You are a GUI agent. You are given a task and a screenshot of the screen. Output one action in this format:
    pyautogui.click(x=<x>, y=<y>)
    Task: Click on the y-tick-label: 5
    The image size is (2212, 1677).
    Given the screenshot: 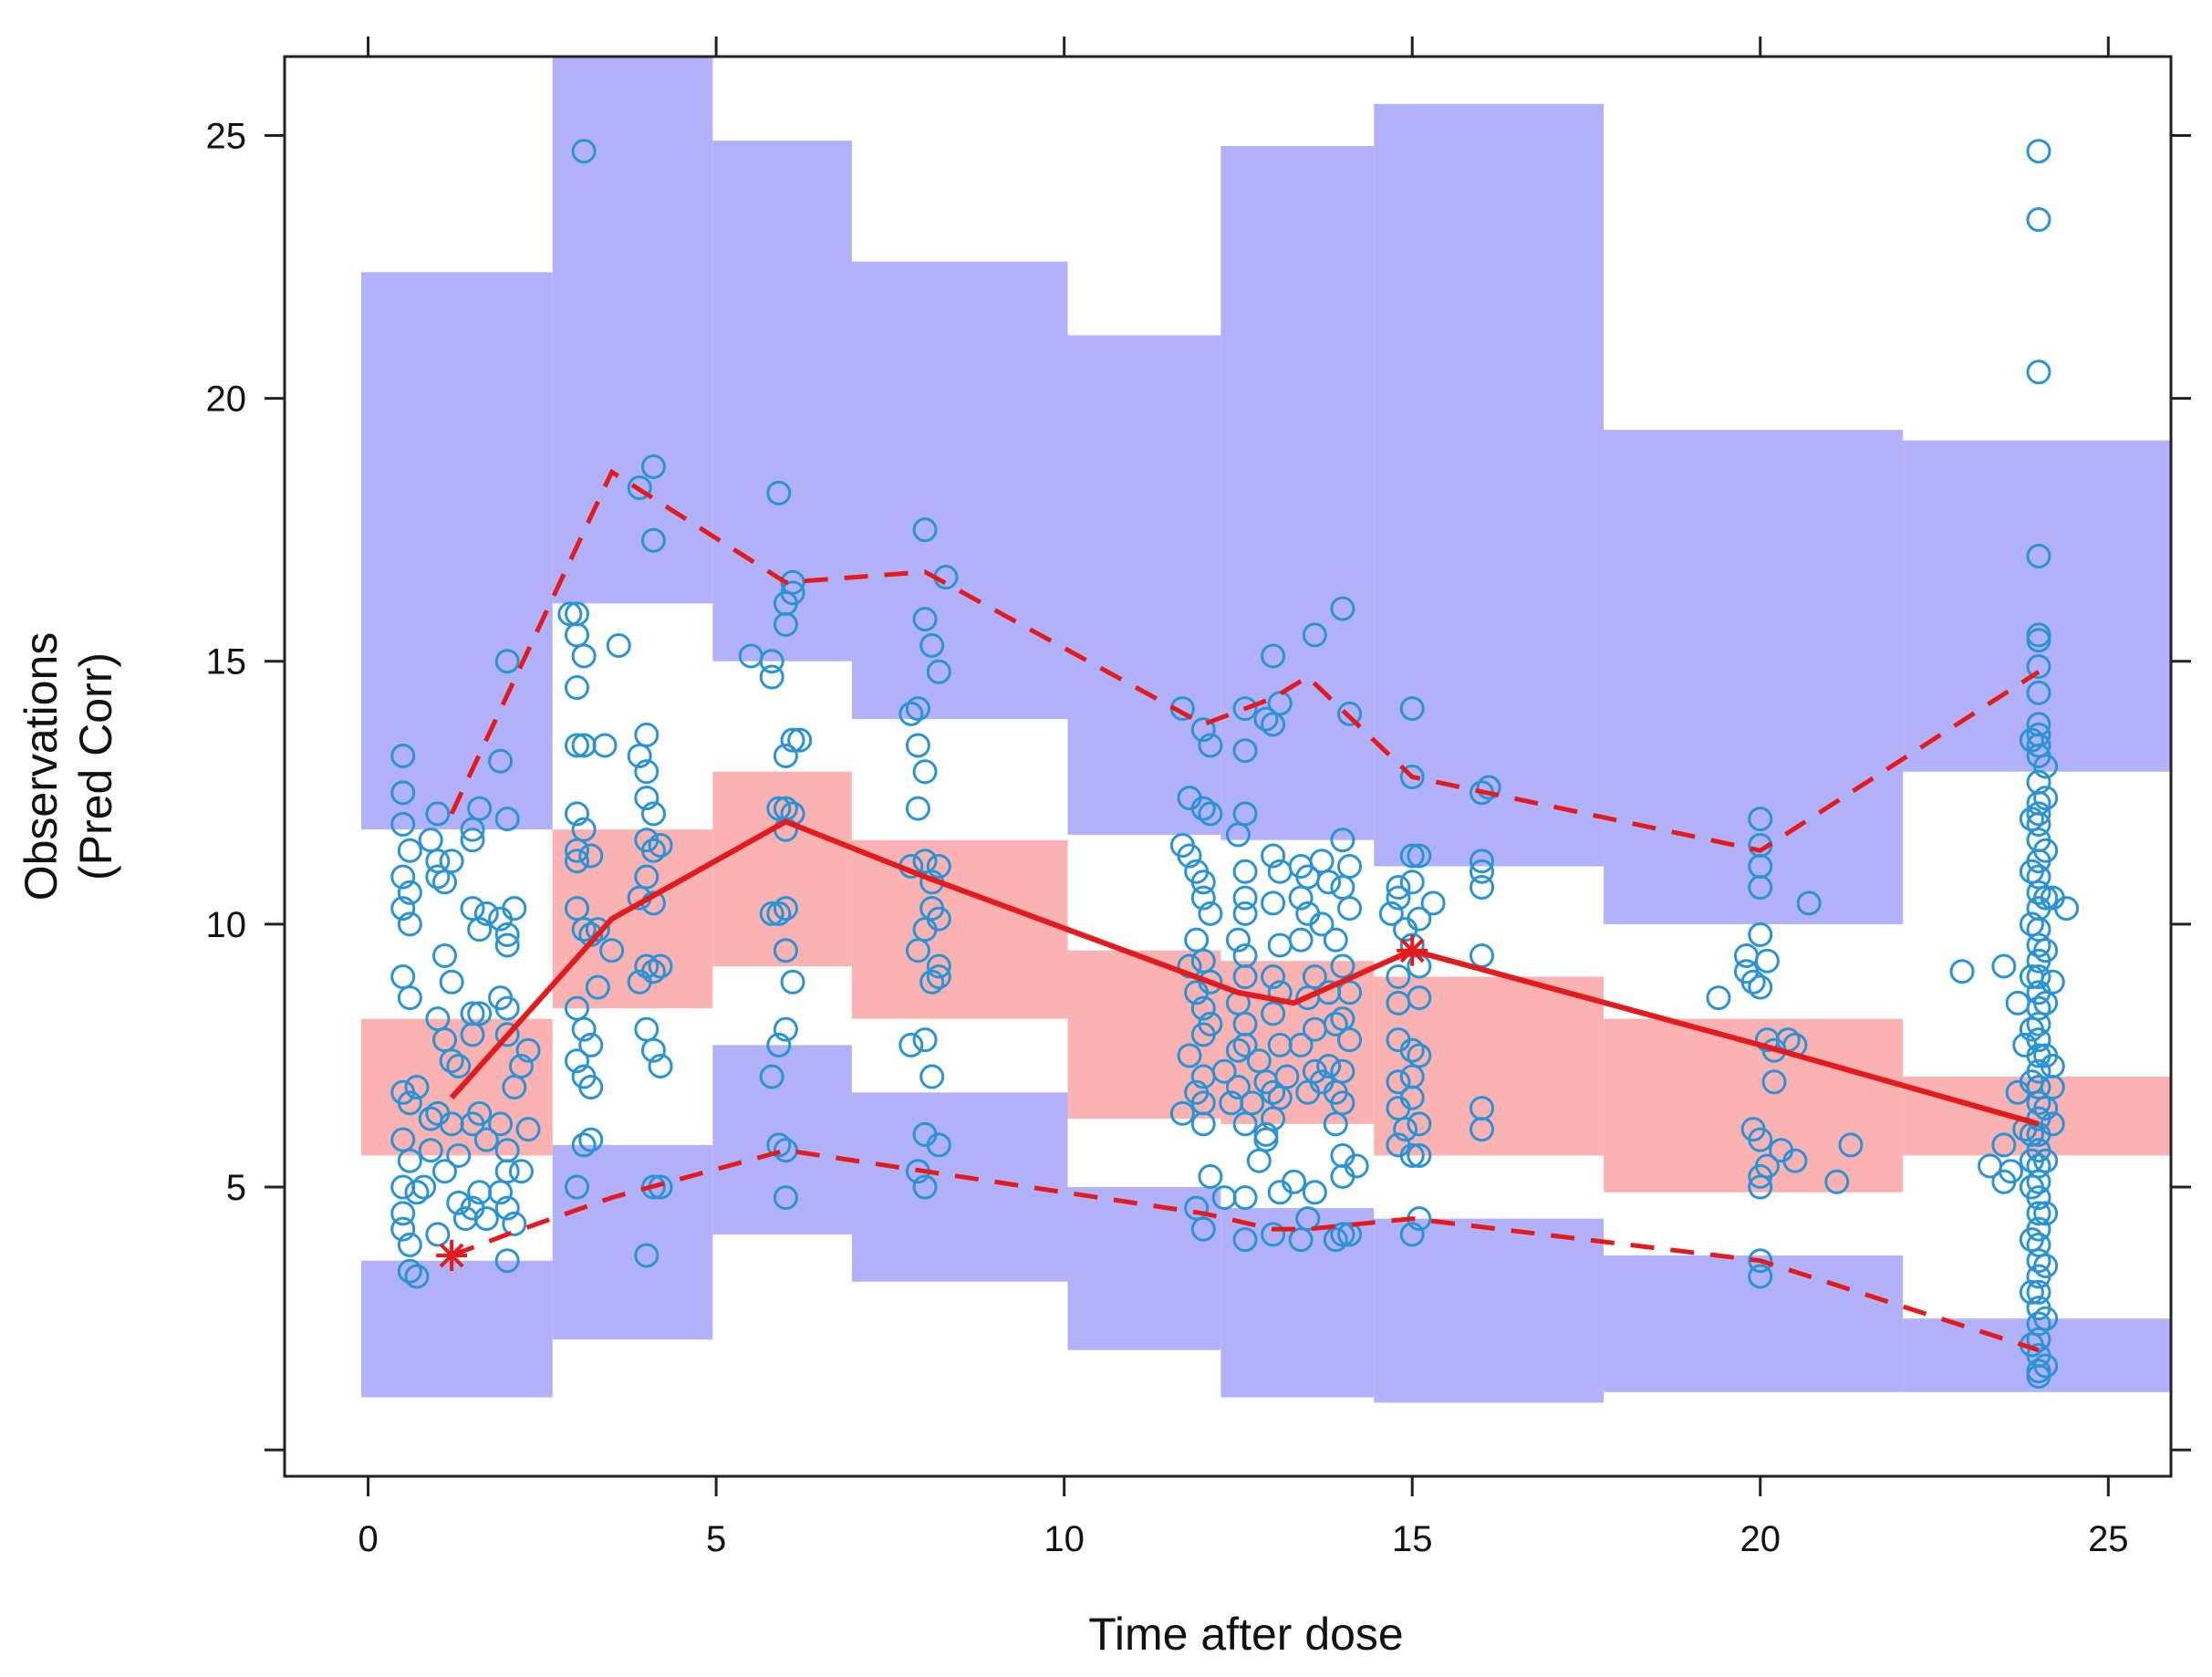 What is the action you would take?
    pyautogui.click(x=236, y=1188)
    